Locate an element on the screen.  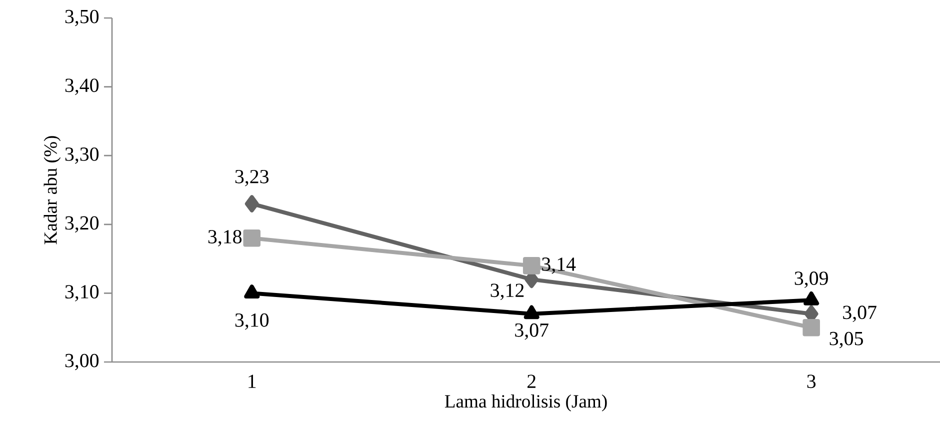
data-label: 3,23 is located at coordinates (252, 178).